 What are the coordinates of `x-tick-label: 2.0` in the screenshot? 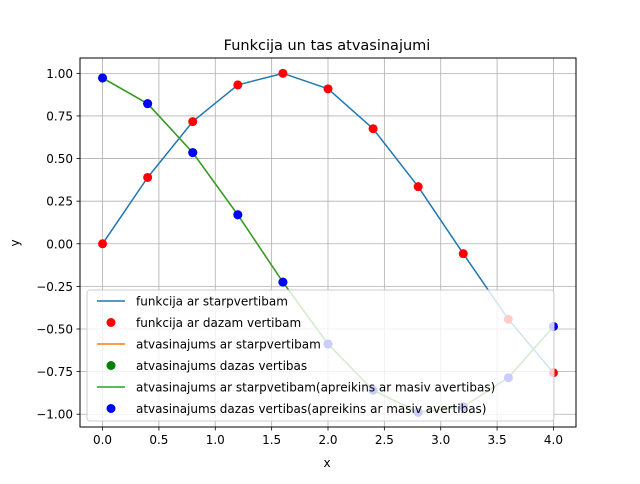 It's located at (327, 440).